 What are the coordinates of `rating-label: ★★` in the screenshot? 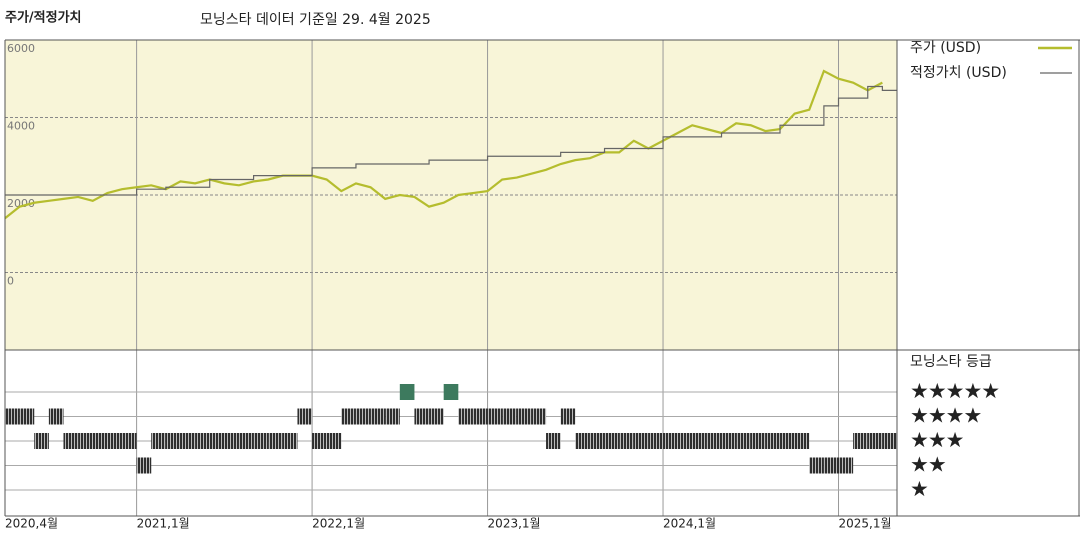 It's located at (928, 465).